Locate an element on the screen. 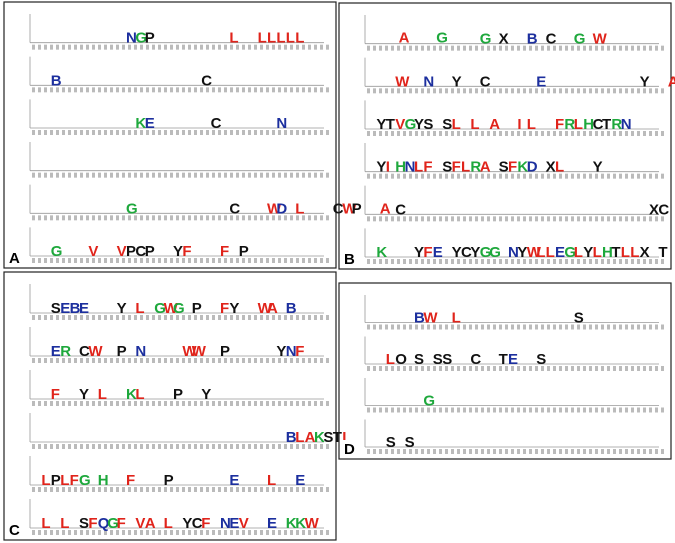 This screenshot has width=675, height=543. logo-row: W N Y C E Y A is located at coordinates (535, 81).